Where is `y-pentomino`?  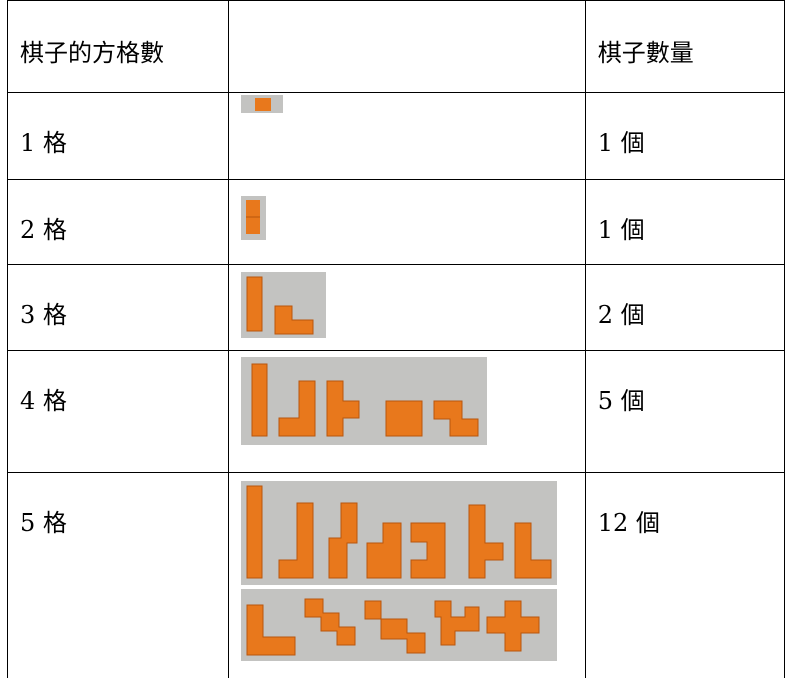 y-pentomino is located at coordinates (457, 623).